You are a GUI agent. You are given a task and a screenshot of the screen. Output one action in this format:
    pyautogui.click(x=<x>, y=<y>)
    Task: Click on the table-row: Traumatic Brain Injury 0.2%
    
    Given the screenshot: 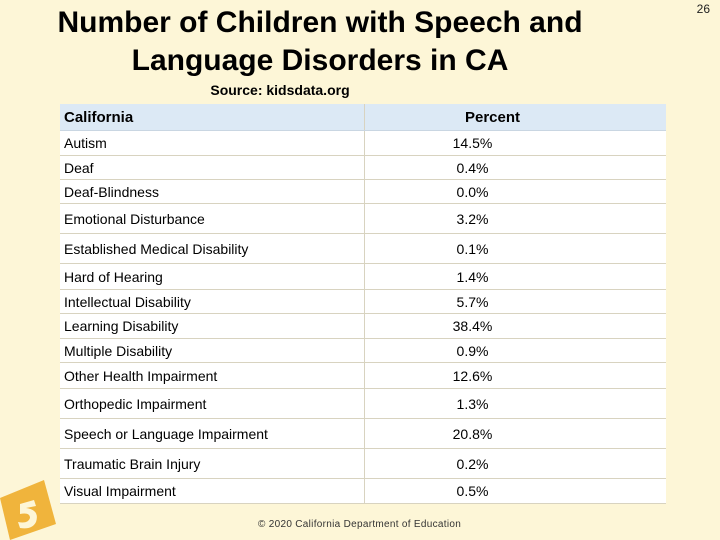 What is the action you would take?
    pyautogui.click(x=363, y=463)
    